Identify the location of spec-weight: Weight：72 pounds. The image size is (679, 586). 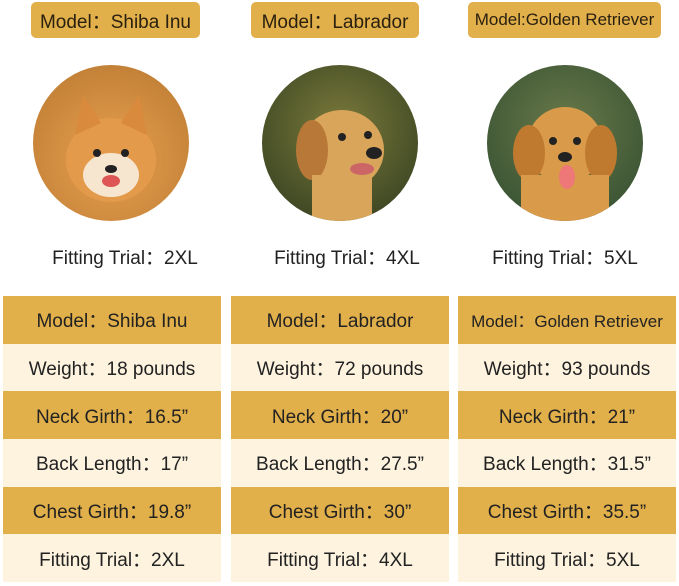
(340, 367).